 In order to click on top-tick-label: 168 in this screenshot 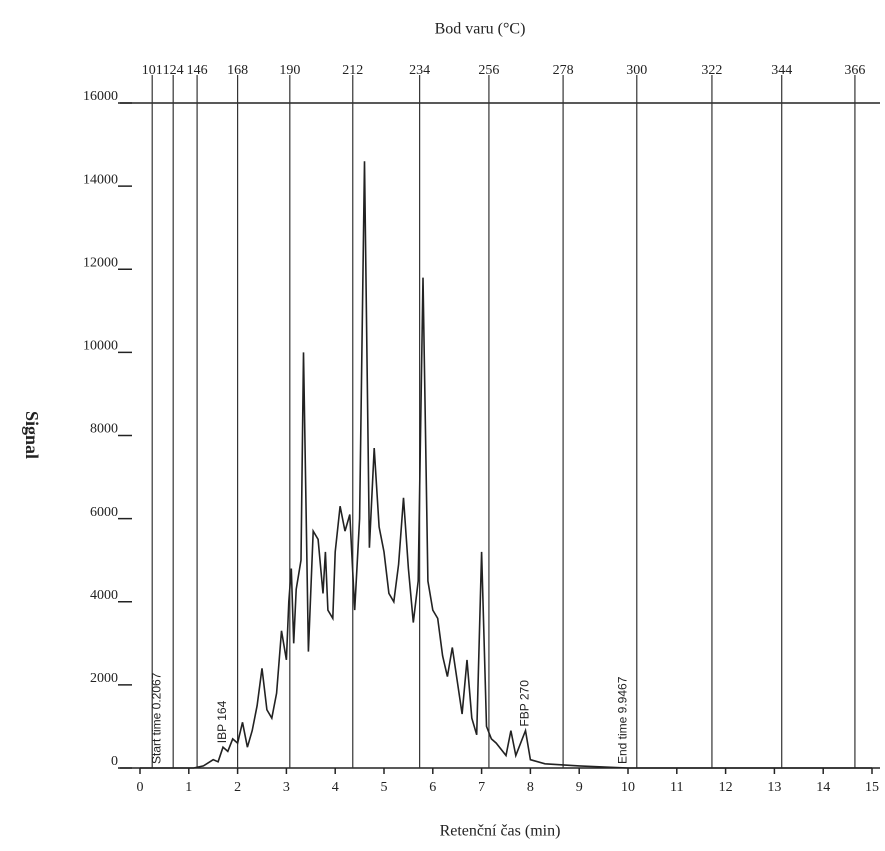, I will do `click(237, 70)`.